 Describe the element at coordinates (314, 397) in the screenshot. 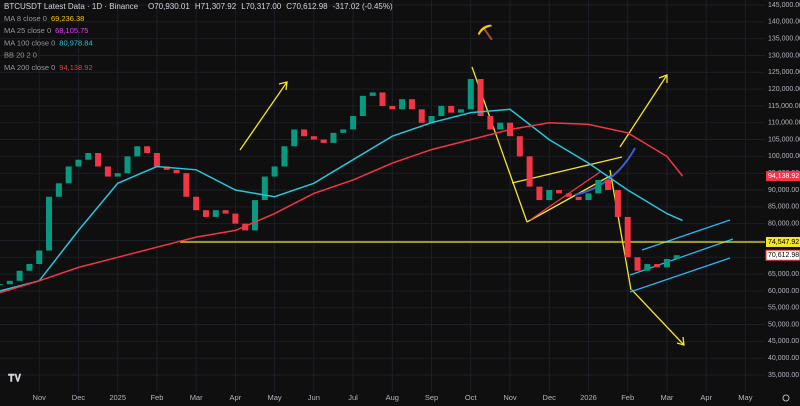

I see `x-tick-label: Jun` at that location.